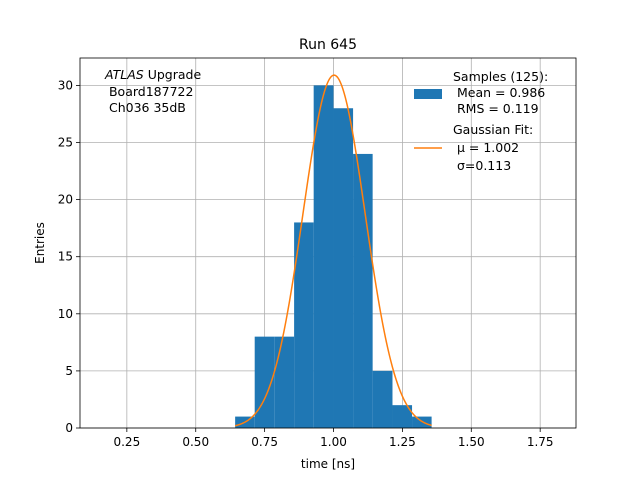 This screenshot has width=640, height=480. I want to click on svg-text: ATLAS Upgrade, so click(152, 74).